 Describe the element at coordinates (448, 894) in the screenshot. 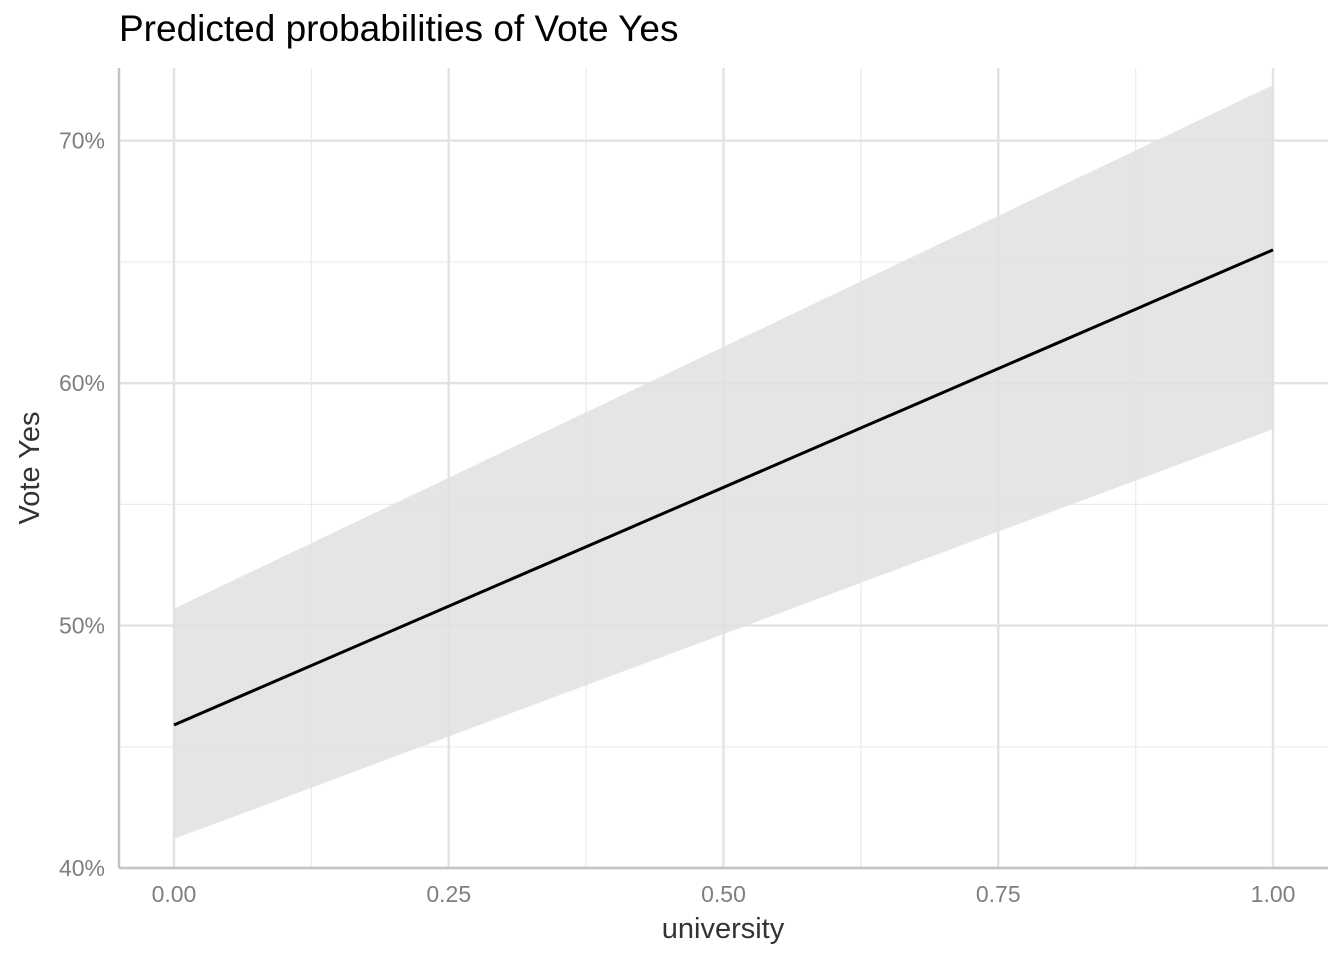

I see `x-tick-label: 0.25` at that location.